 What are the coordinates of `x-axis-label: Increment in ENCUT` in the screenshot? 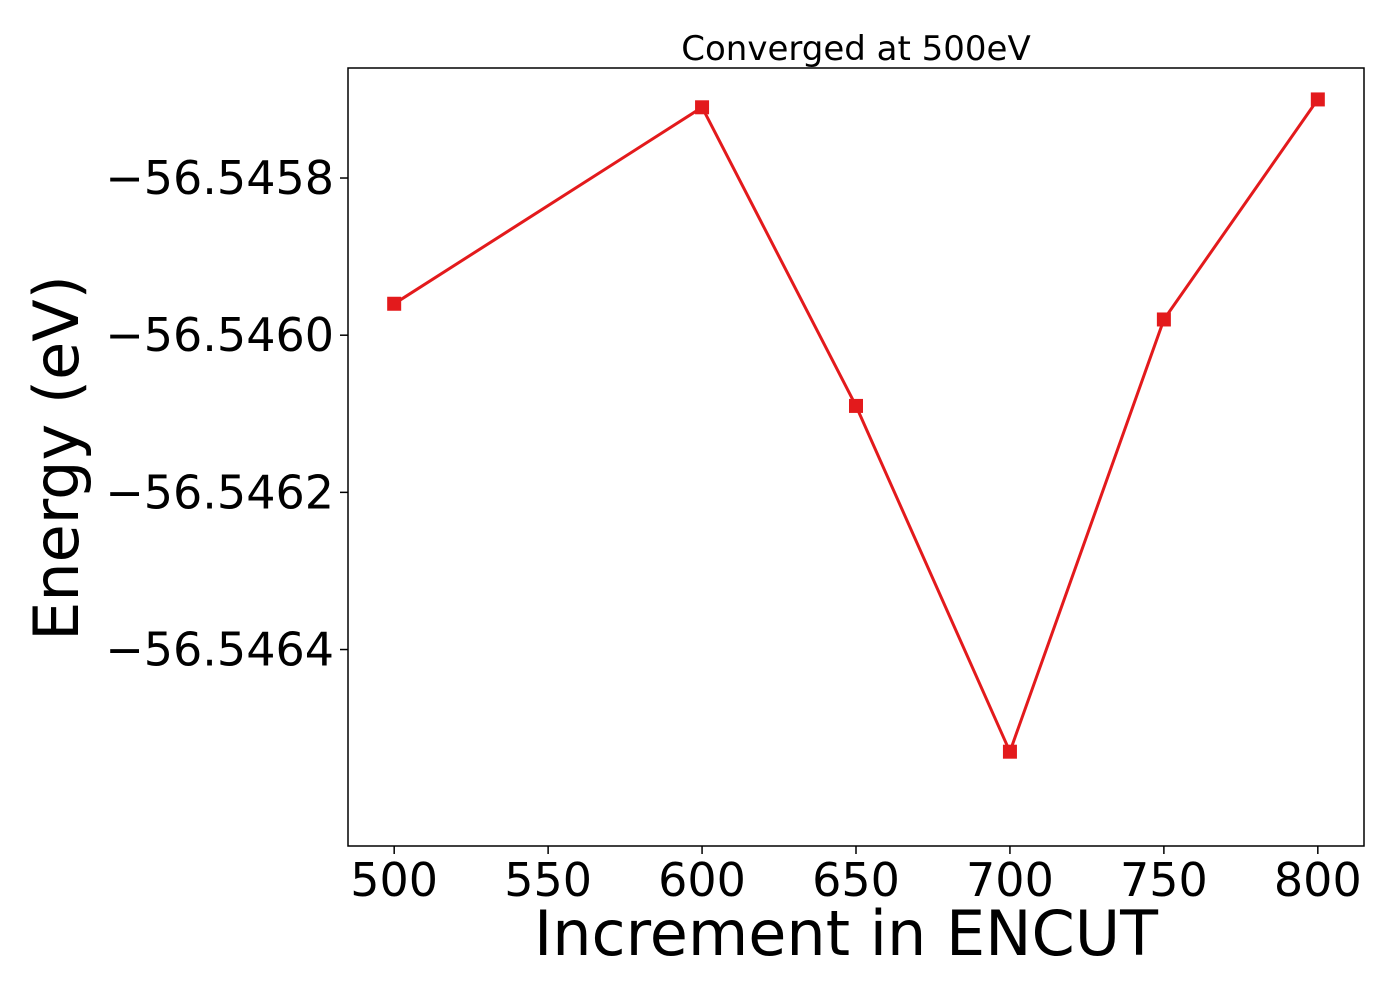 It's located at (846, 933).